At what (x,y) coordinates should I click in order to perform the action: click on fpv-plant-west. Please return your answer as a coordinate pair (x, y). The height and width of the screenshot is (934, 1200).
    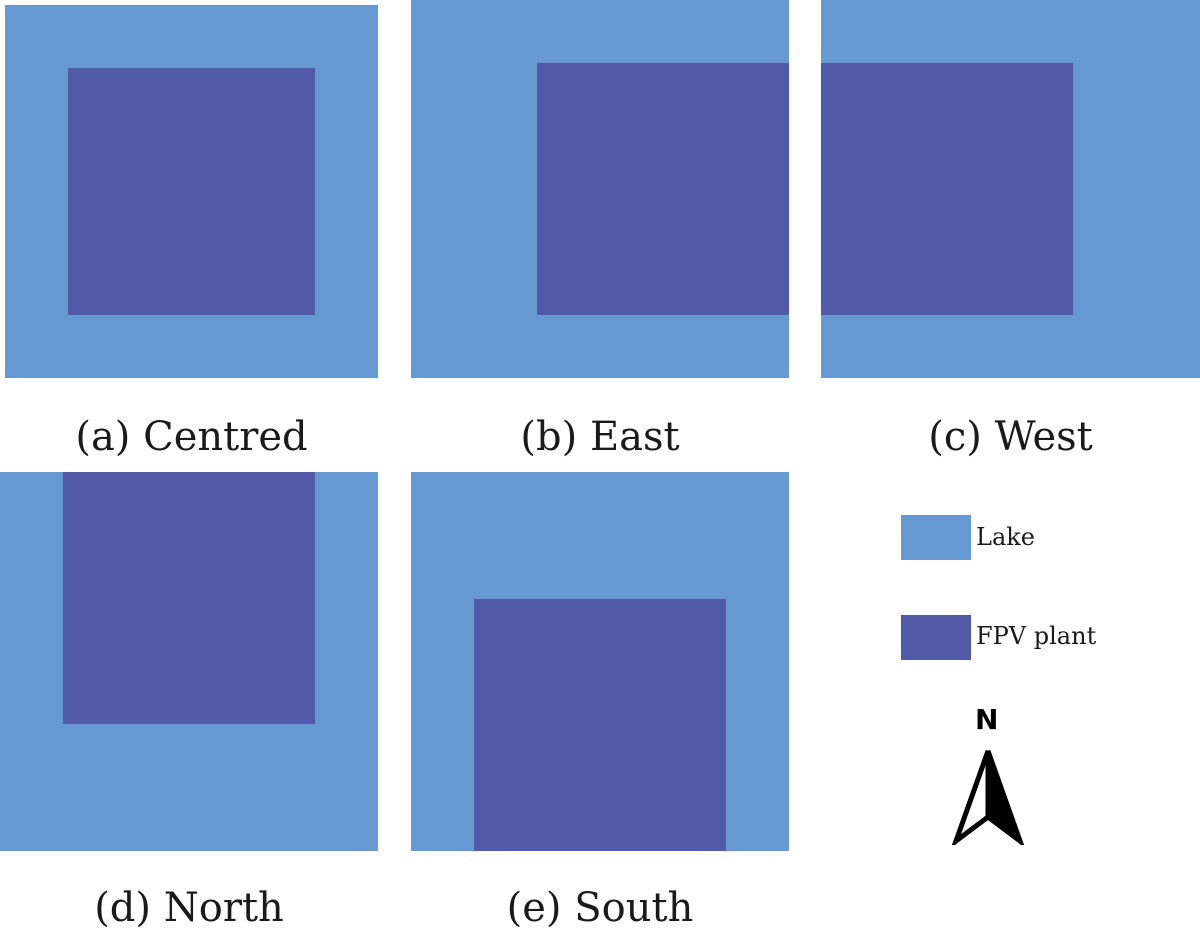
    Looking at the image, I should click on (947, 189).